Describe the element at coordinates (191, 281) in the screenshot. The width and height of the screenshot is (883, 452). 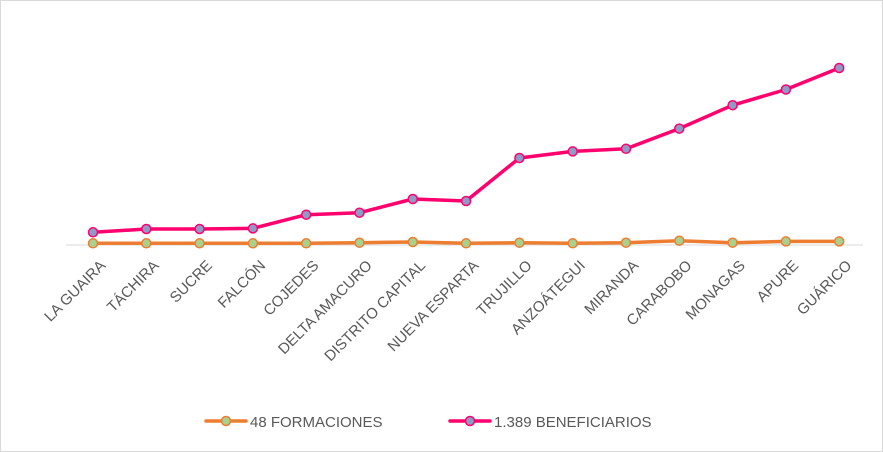
I see `x-tick-label: SUCRE` at that location.